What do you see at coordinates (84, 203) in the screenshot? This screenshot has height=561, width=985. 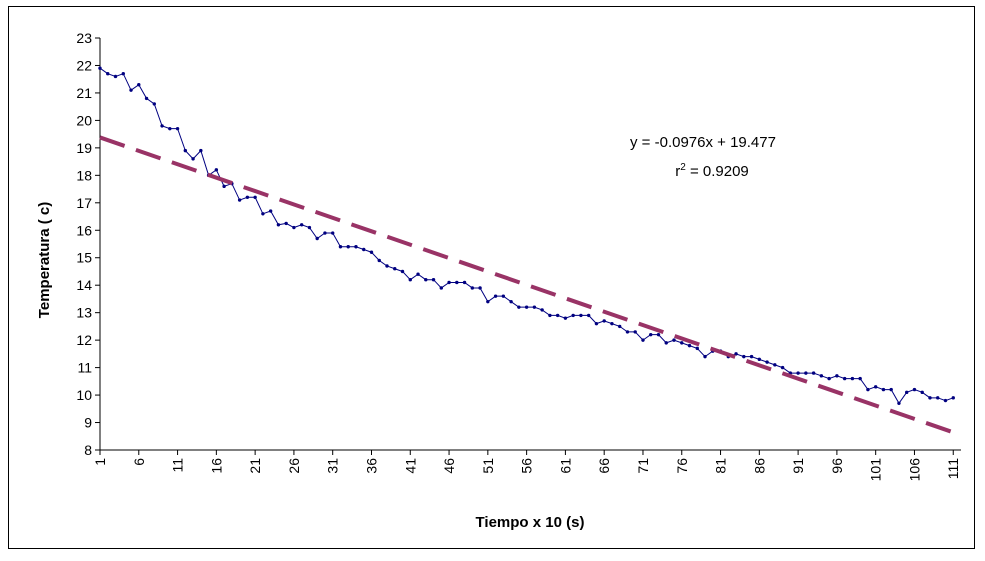 I see `y-tick-label: 17` at bounding box center [84, 203].